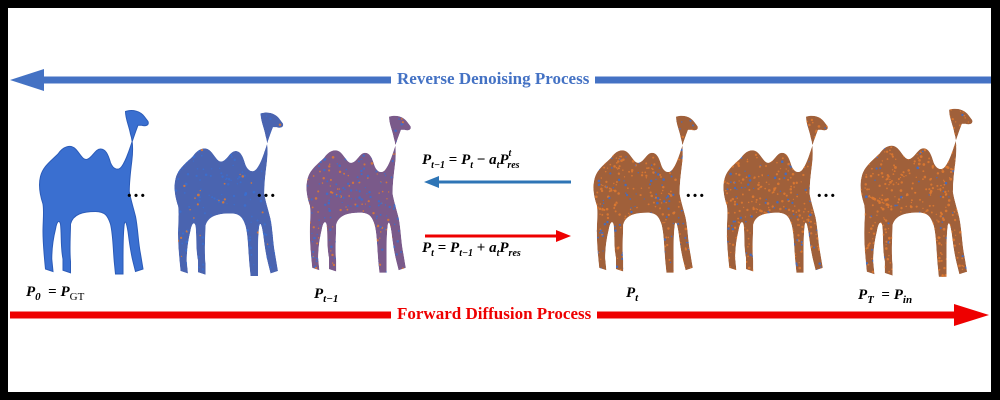 Image resolution: width=1000 pixels, height=400 pixels. Describe the element at coordinates (471, 159) in the screenshot. I see `reverse-equation: Pt−1 = Pt − atPtres` at that location.